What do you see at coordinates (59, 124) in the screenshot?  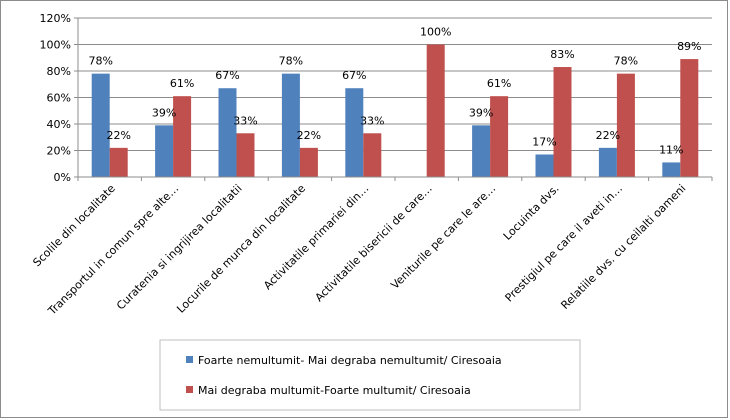 I see `y-tick-label: 40%` at bounding box center [59, 124].